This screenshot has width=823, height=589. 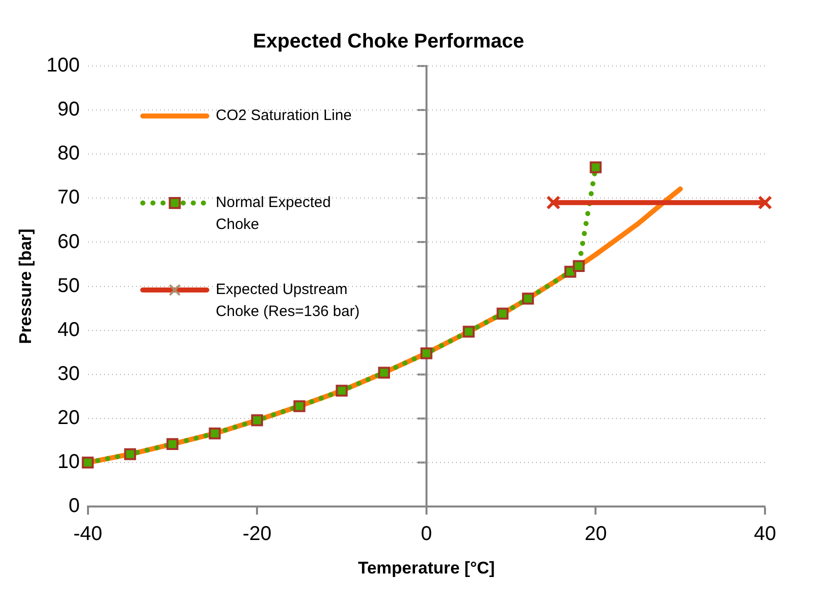 What do you see at coordinates (388, 41) in the screenshot?
I see `chart-title: Expected Choke Performace` at bounding box center [388, 41].